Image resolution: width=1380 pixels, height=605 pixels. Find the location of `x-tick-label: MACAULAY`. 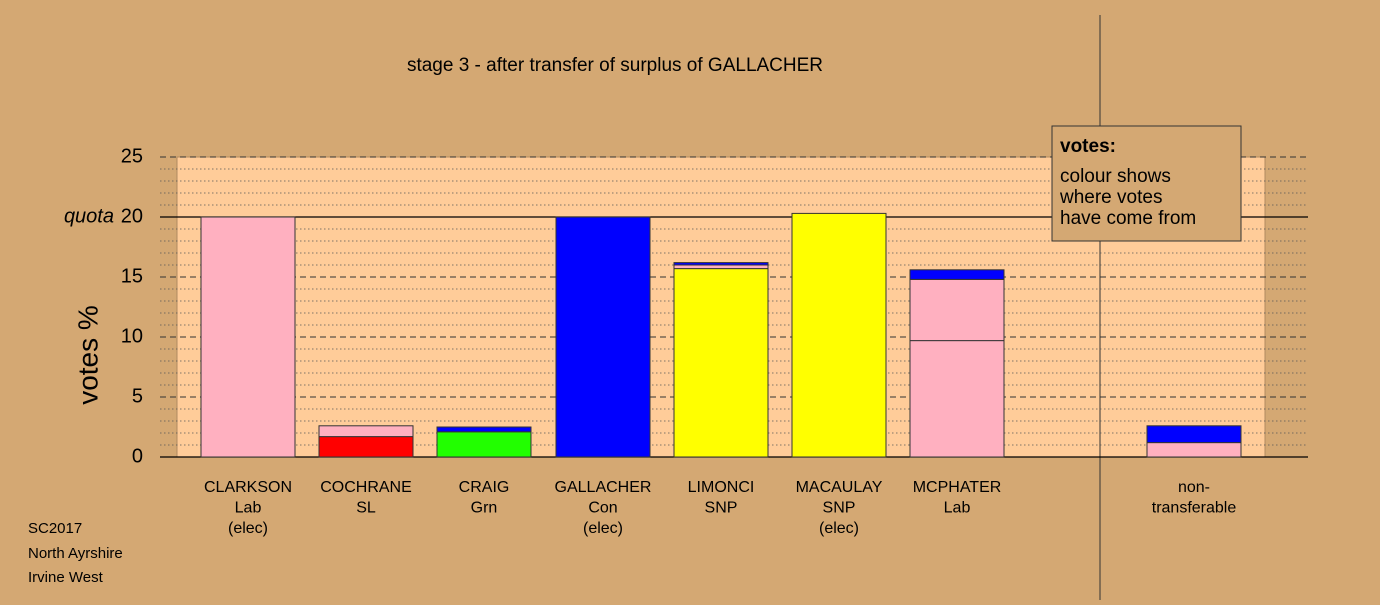

x-tick-label: MACAULAY is located at coordinates (839, 487).